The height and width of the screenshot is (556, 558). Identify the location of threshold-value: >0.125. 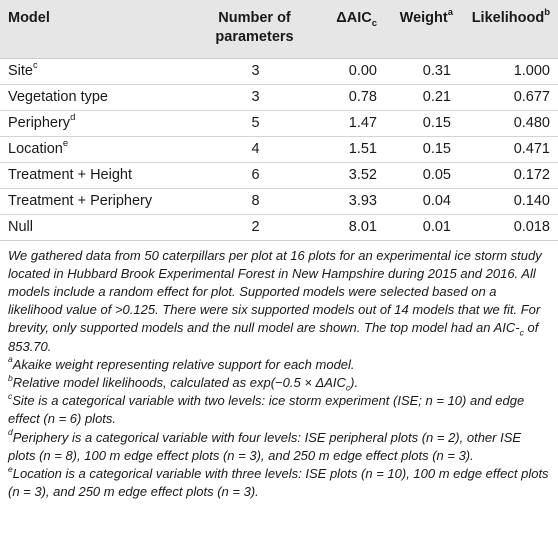
(135, 310).